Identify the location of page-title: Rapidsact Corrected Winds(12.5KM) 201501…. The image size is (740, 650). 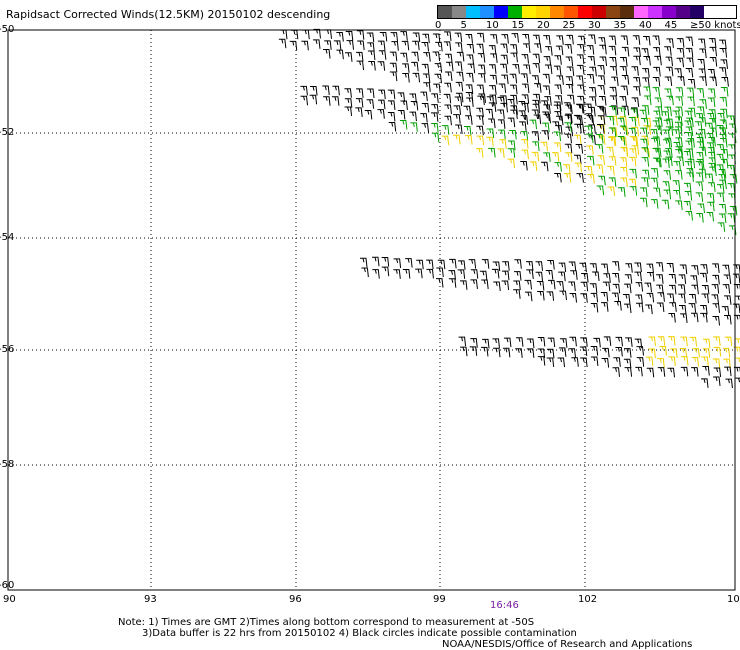
(168, 14).